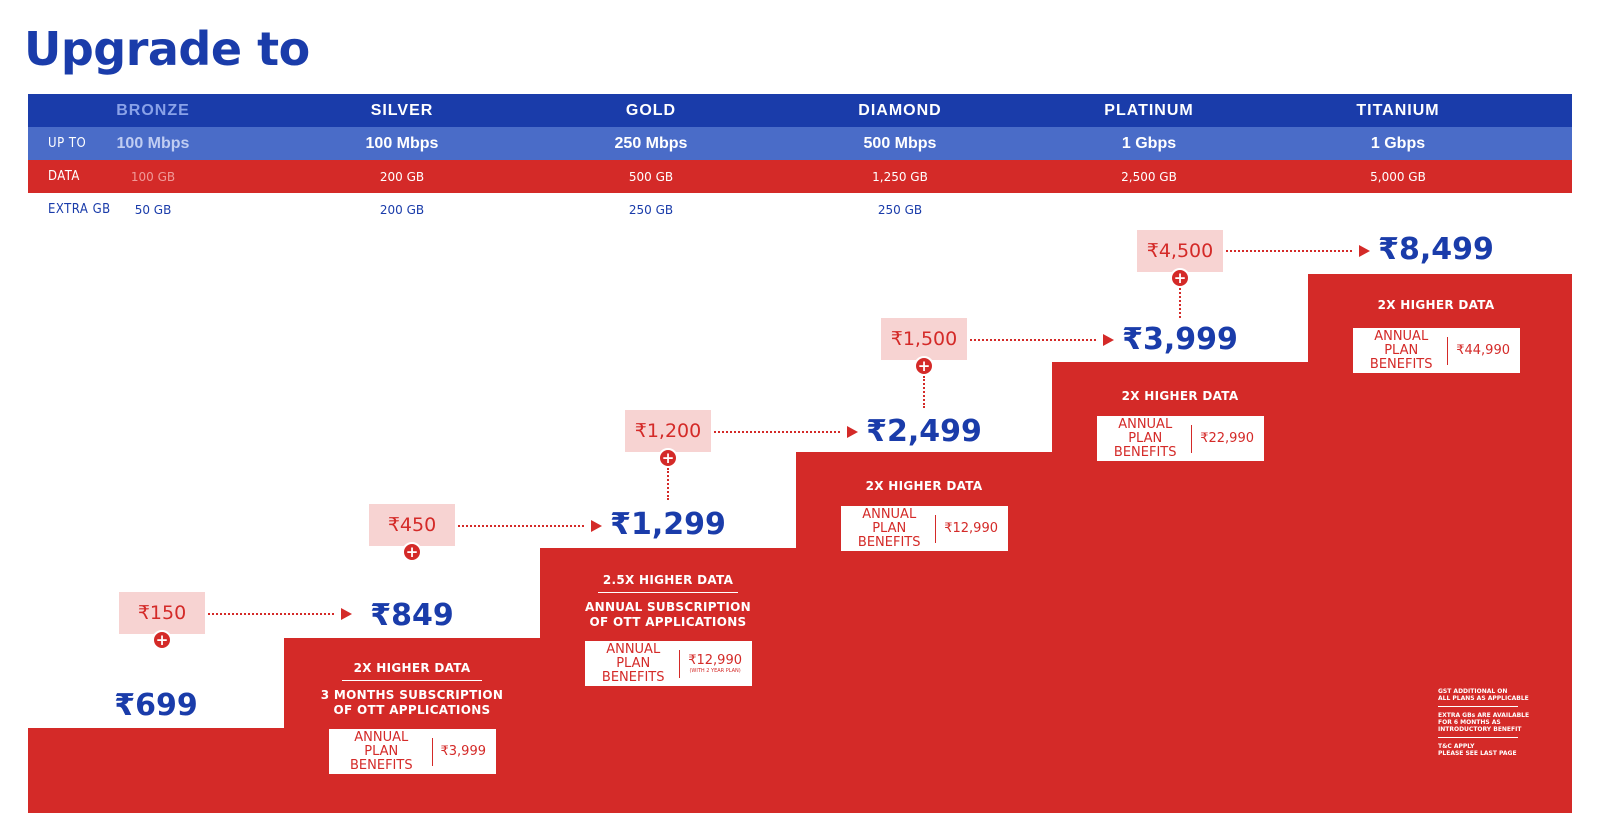  Describe the element at coordinates (153, 143) in the screenshot. I see `speed-bronze: 100 Mbps` at that location.